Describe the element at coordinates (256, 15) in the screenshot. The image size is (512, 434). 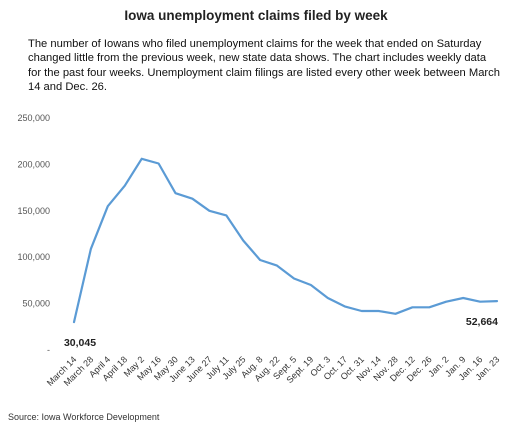
I see `chart-title: Iowa unemployment claims filed by week` at that location.